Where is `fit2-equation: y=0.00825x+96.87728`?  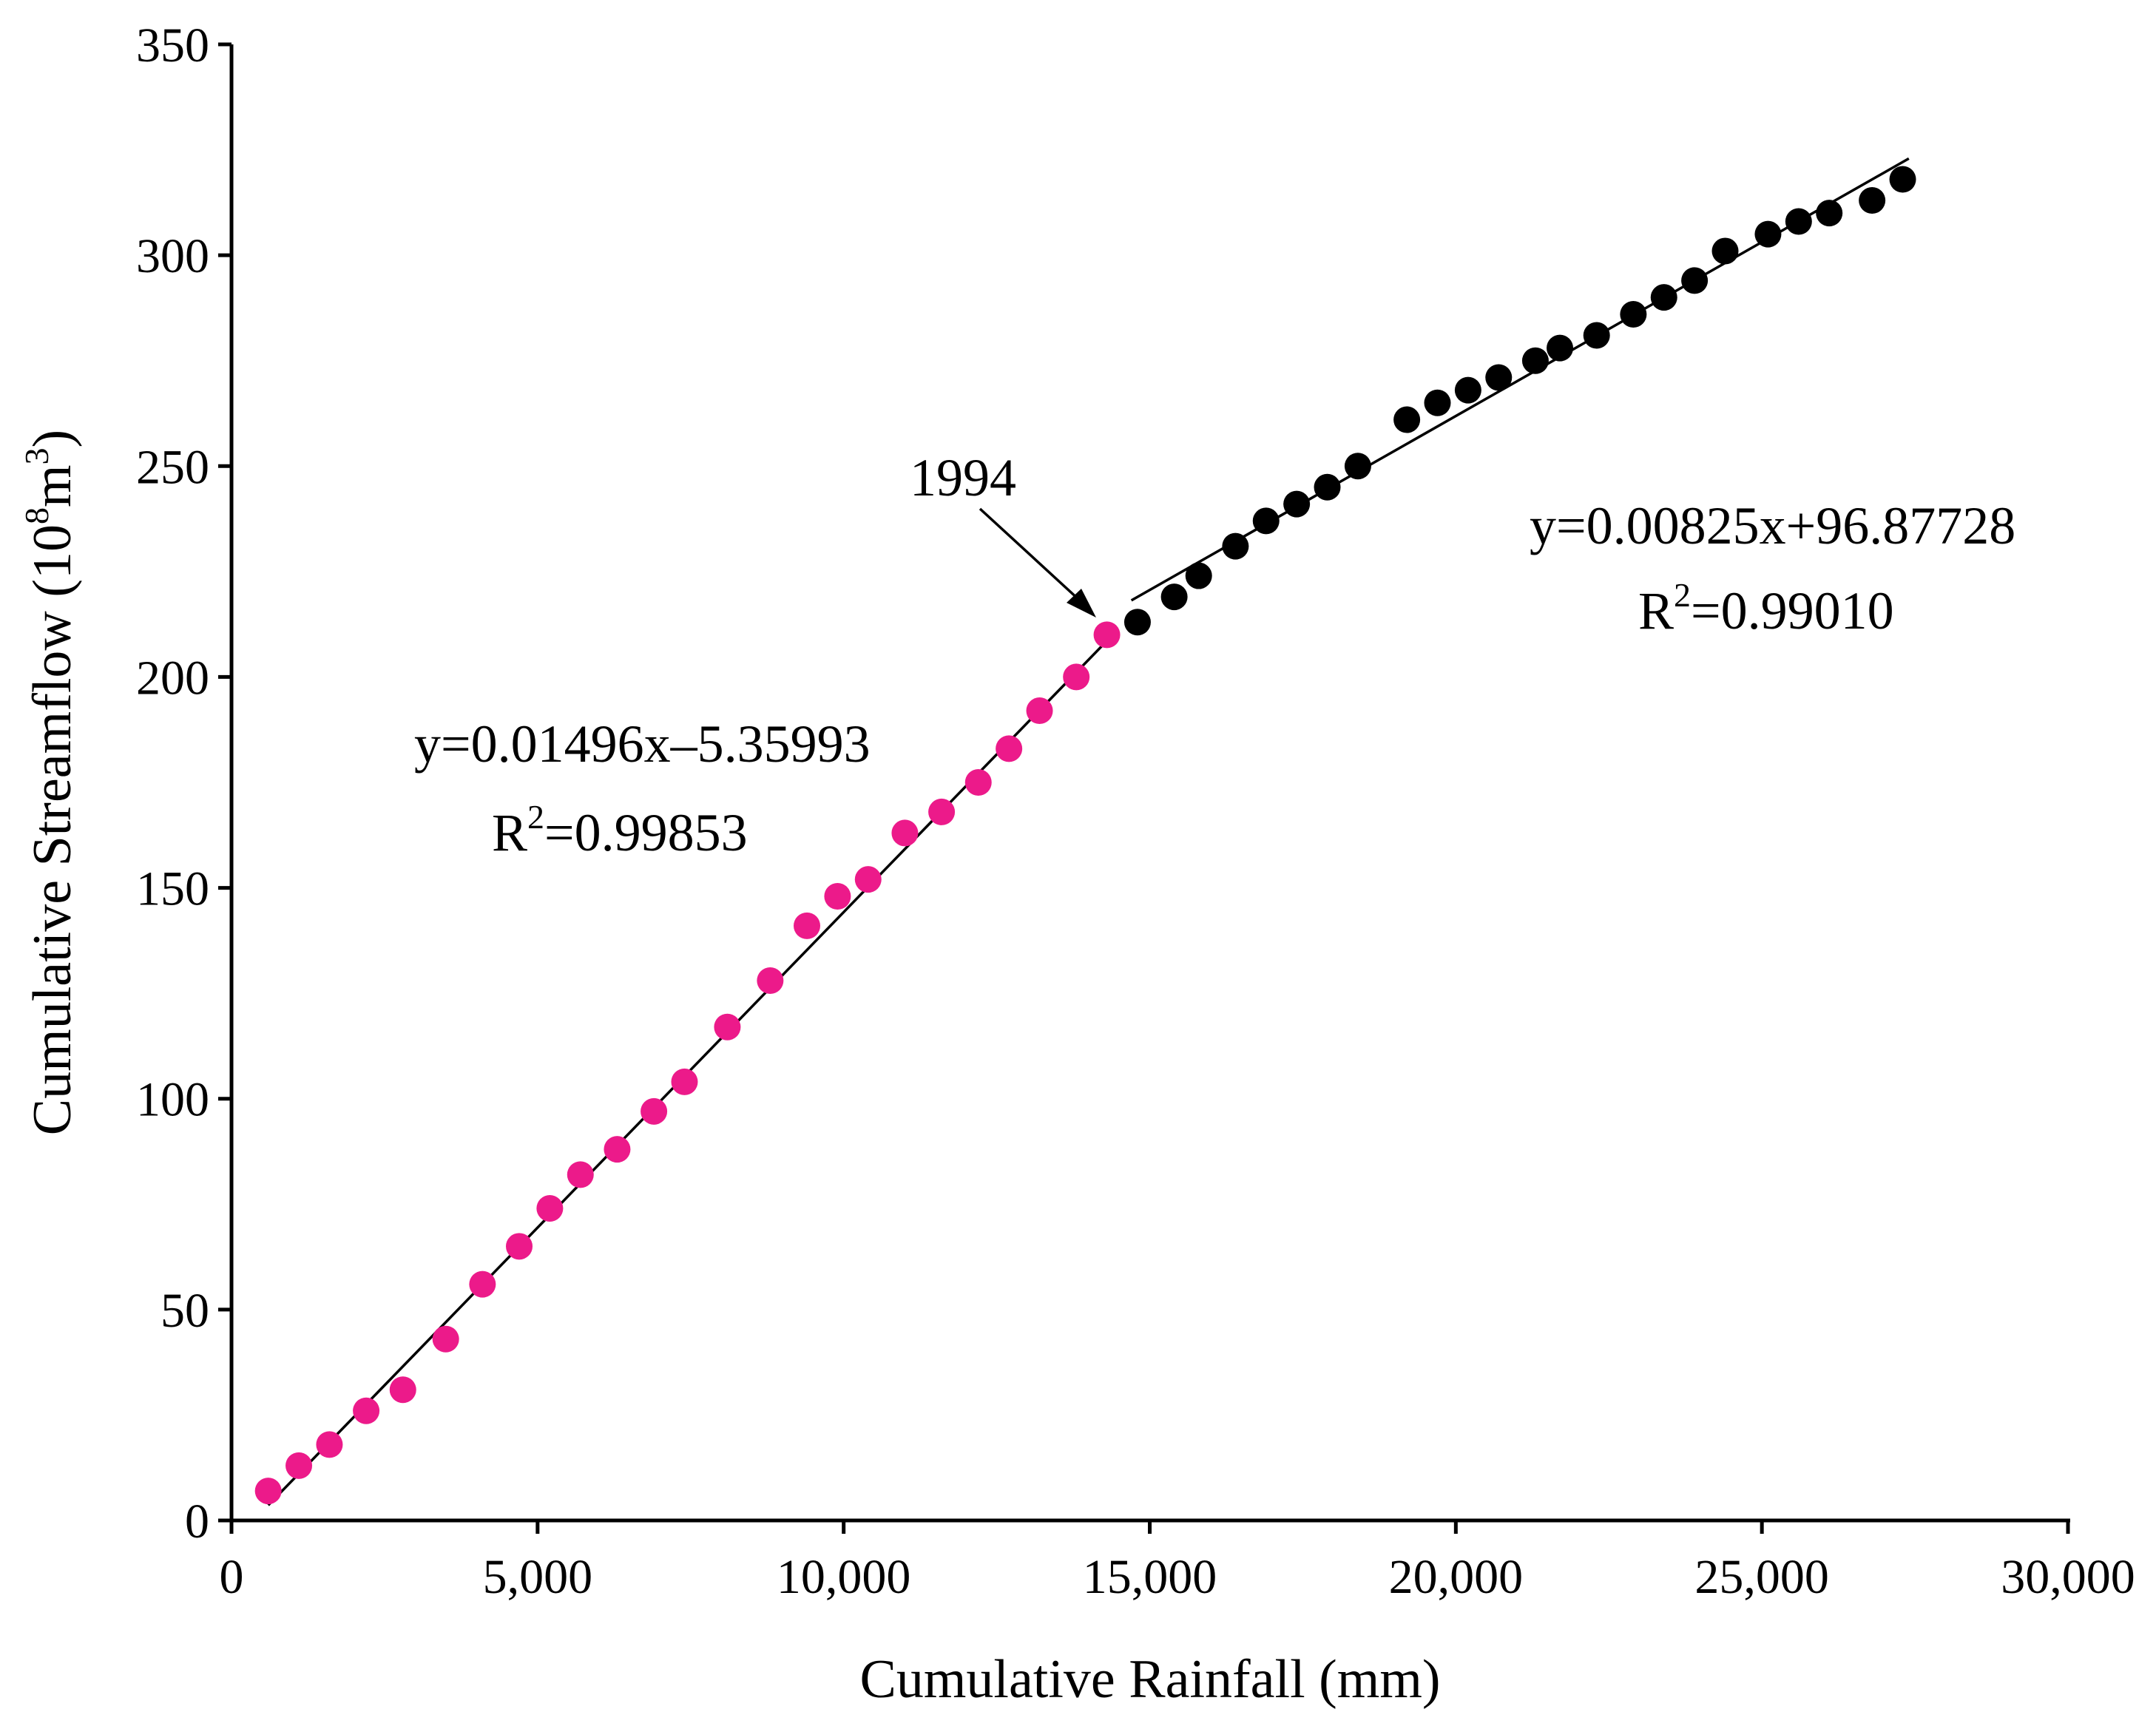
fit2-equation: y=0.00825x+96.87728 is located at coordinates (1772, 526).